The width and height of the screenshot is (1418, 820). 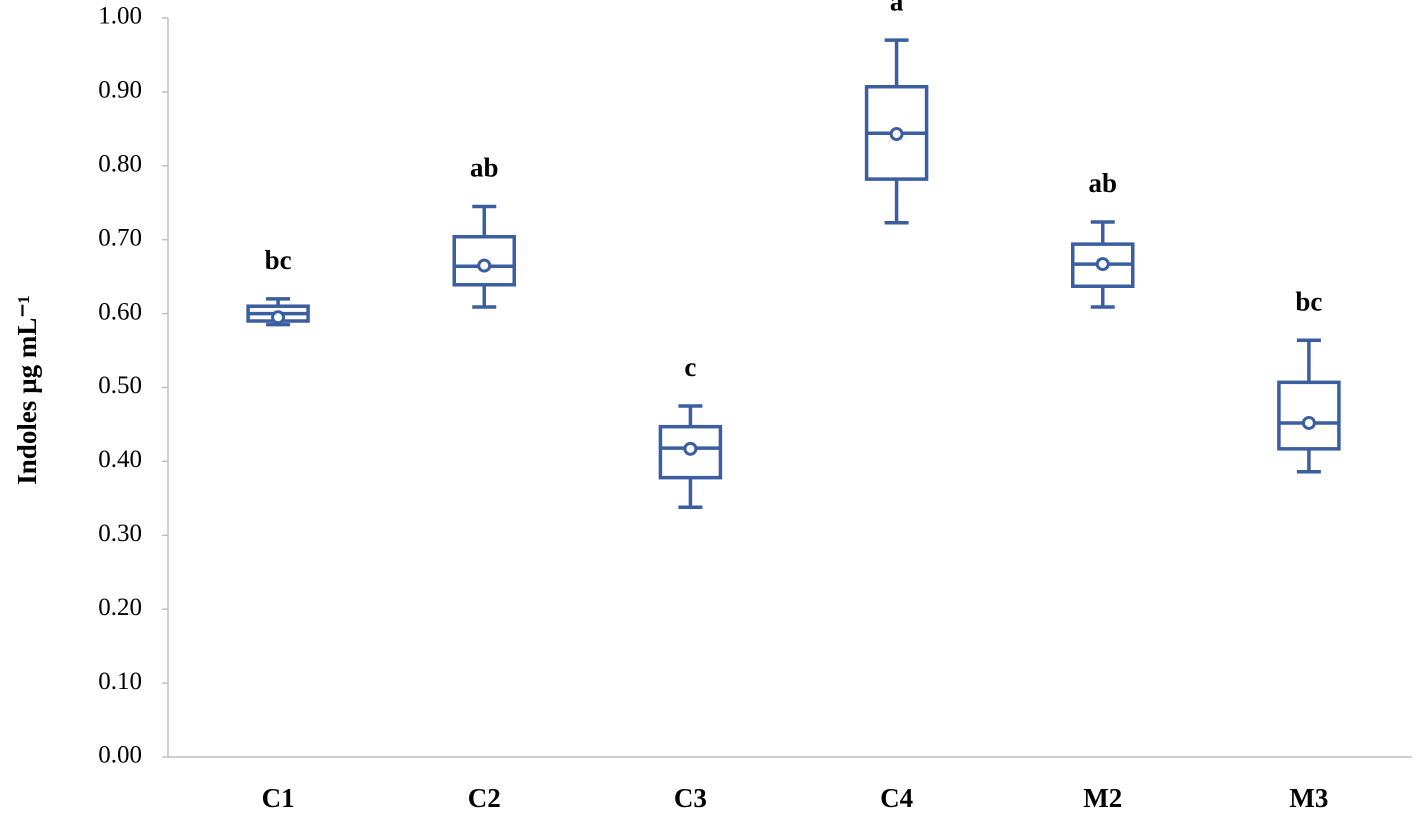 I want to click on annotation: c, so click(x=690, y=367).